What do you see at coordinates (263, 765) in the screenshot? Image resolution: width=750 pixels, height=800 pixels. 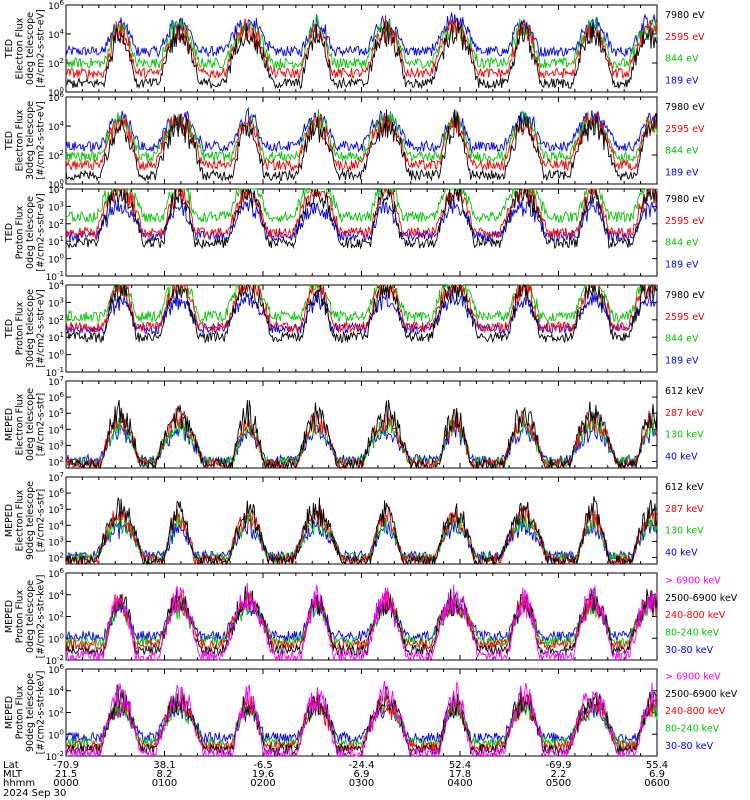 I see `x-tick-label: -6.5` at bounding box center [263, 765].